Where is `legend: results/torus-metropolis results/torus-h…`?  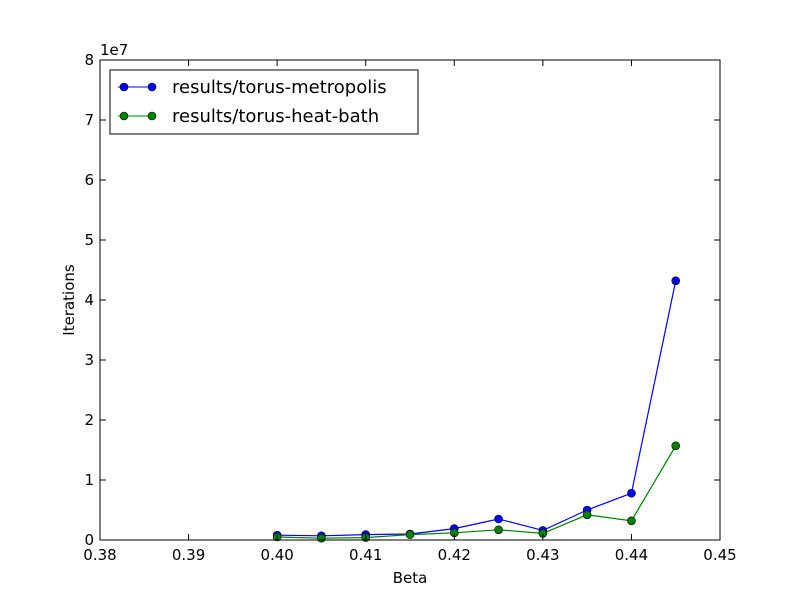
legend: results/torus-metropolis results/torus-h… is located at coordinates (264, 102).